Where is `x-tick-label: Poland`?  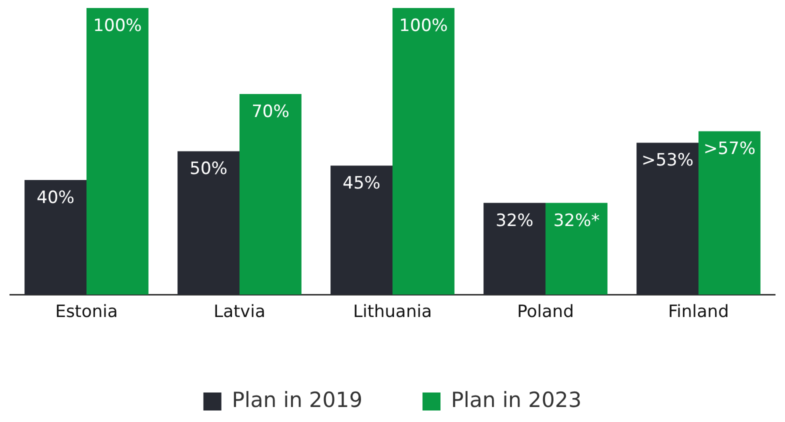 x-tick-label: Poland is located at coordinates (545, 312).